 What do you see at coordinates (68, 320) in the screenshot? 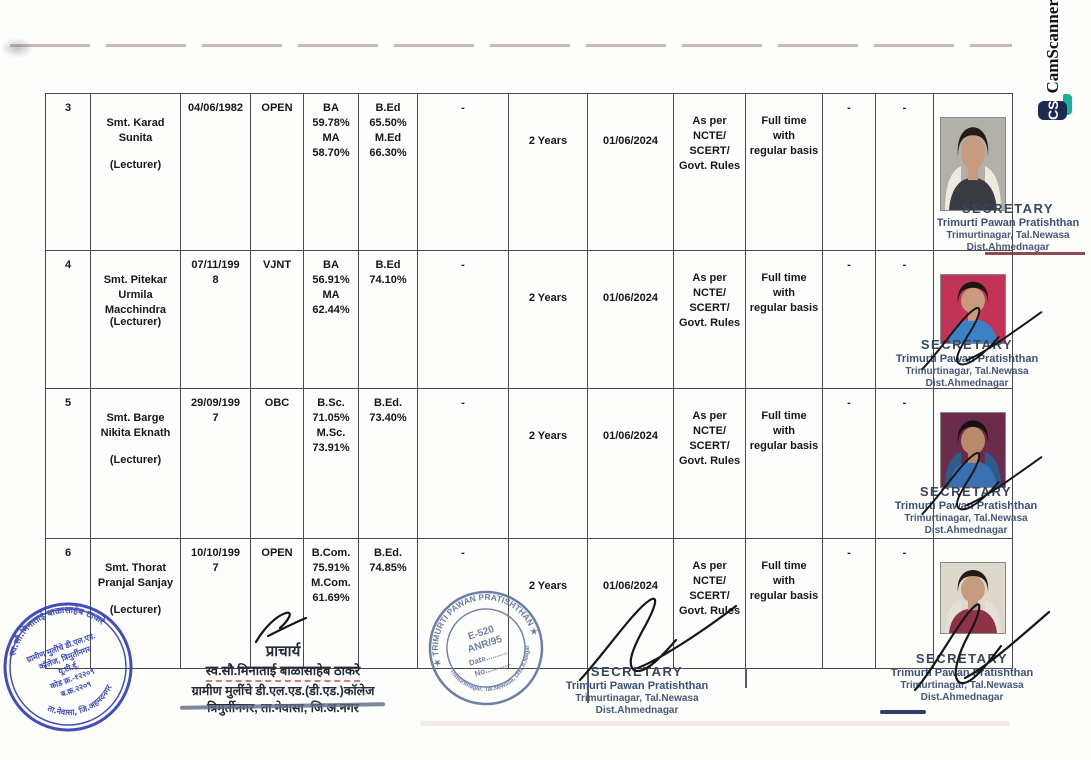
I see `cell-sr-no: 4` at bounding box center [68, 320].